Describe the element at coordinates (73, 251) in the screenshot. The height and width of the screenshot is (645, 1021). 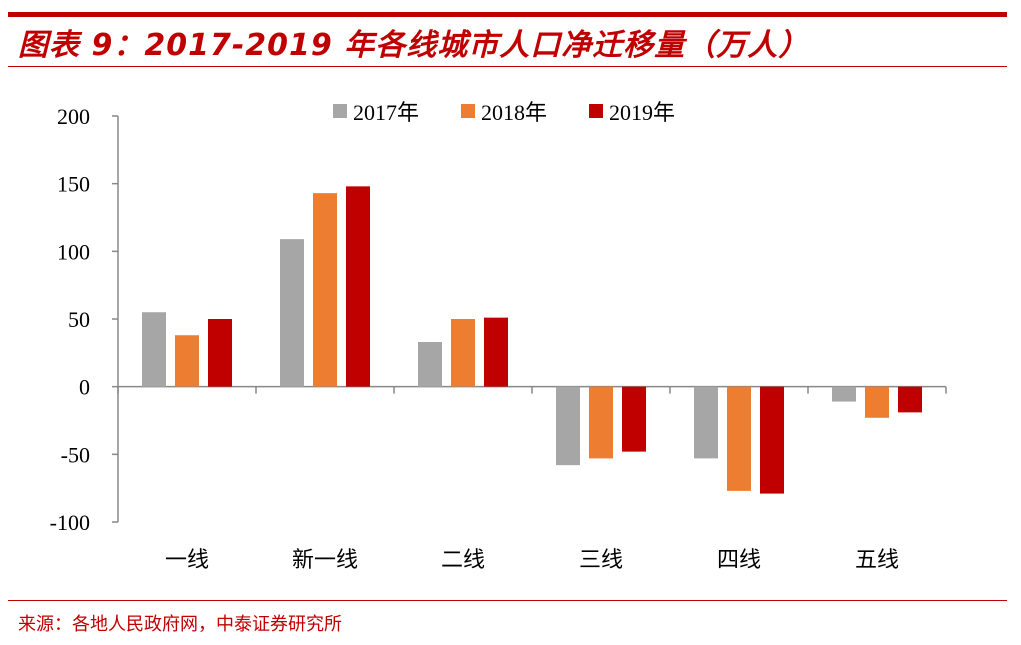
I see `y-tick-label: 100` at that location.